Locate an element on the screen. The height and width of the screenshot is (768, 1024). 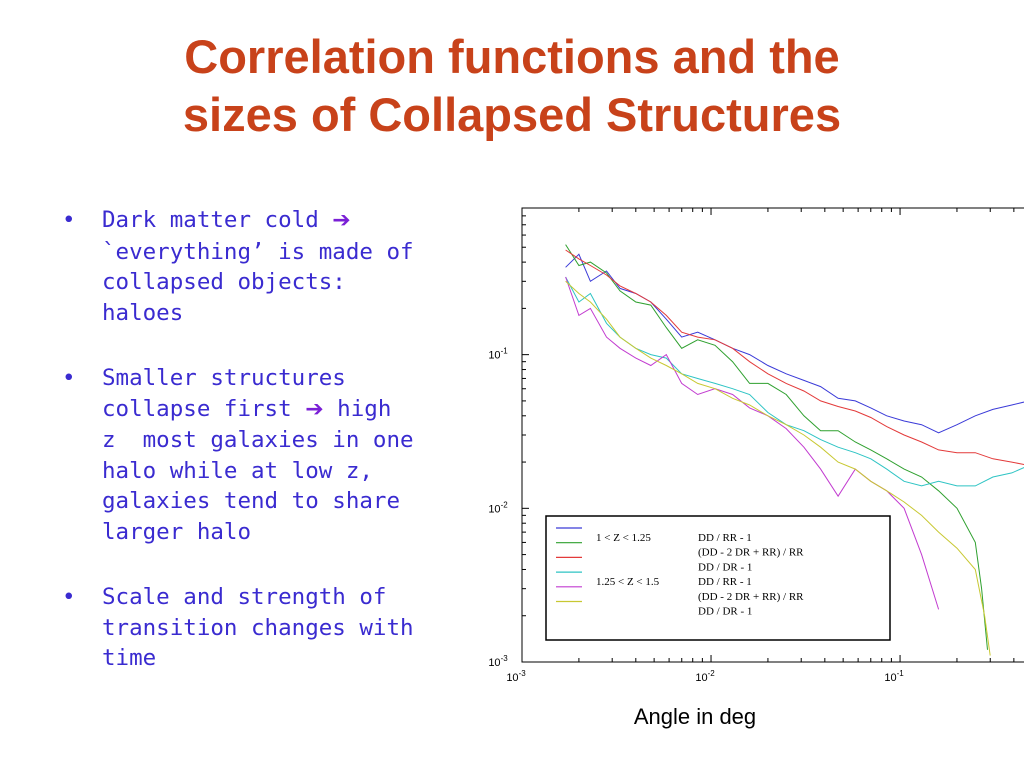
bullet-line: time is located at coordinates (129, 658).